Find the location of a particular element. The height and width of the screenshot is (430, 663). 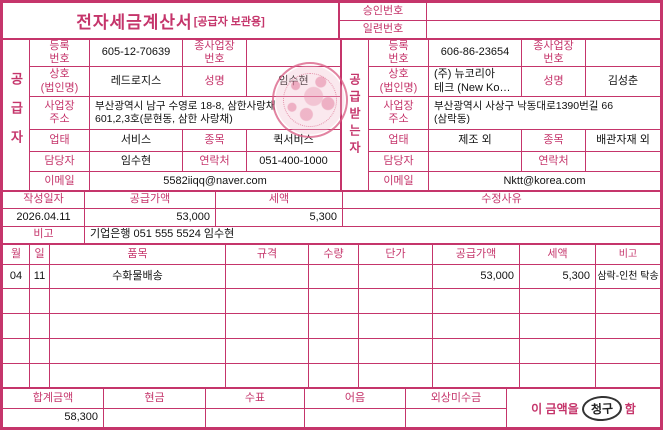

recipient-manager-row: 담당자 연락처 is located at coordinates (514, 162).